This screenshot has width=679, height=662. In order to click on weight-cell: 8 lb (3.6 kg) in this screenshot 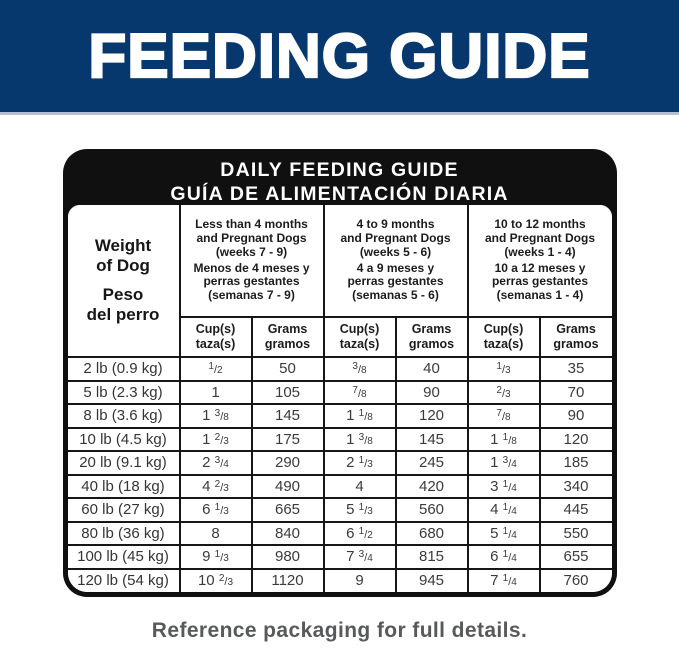, I will do `click(124, 416)`.